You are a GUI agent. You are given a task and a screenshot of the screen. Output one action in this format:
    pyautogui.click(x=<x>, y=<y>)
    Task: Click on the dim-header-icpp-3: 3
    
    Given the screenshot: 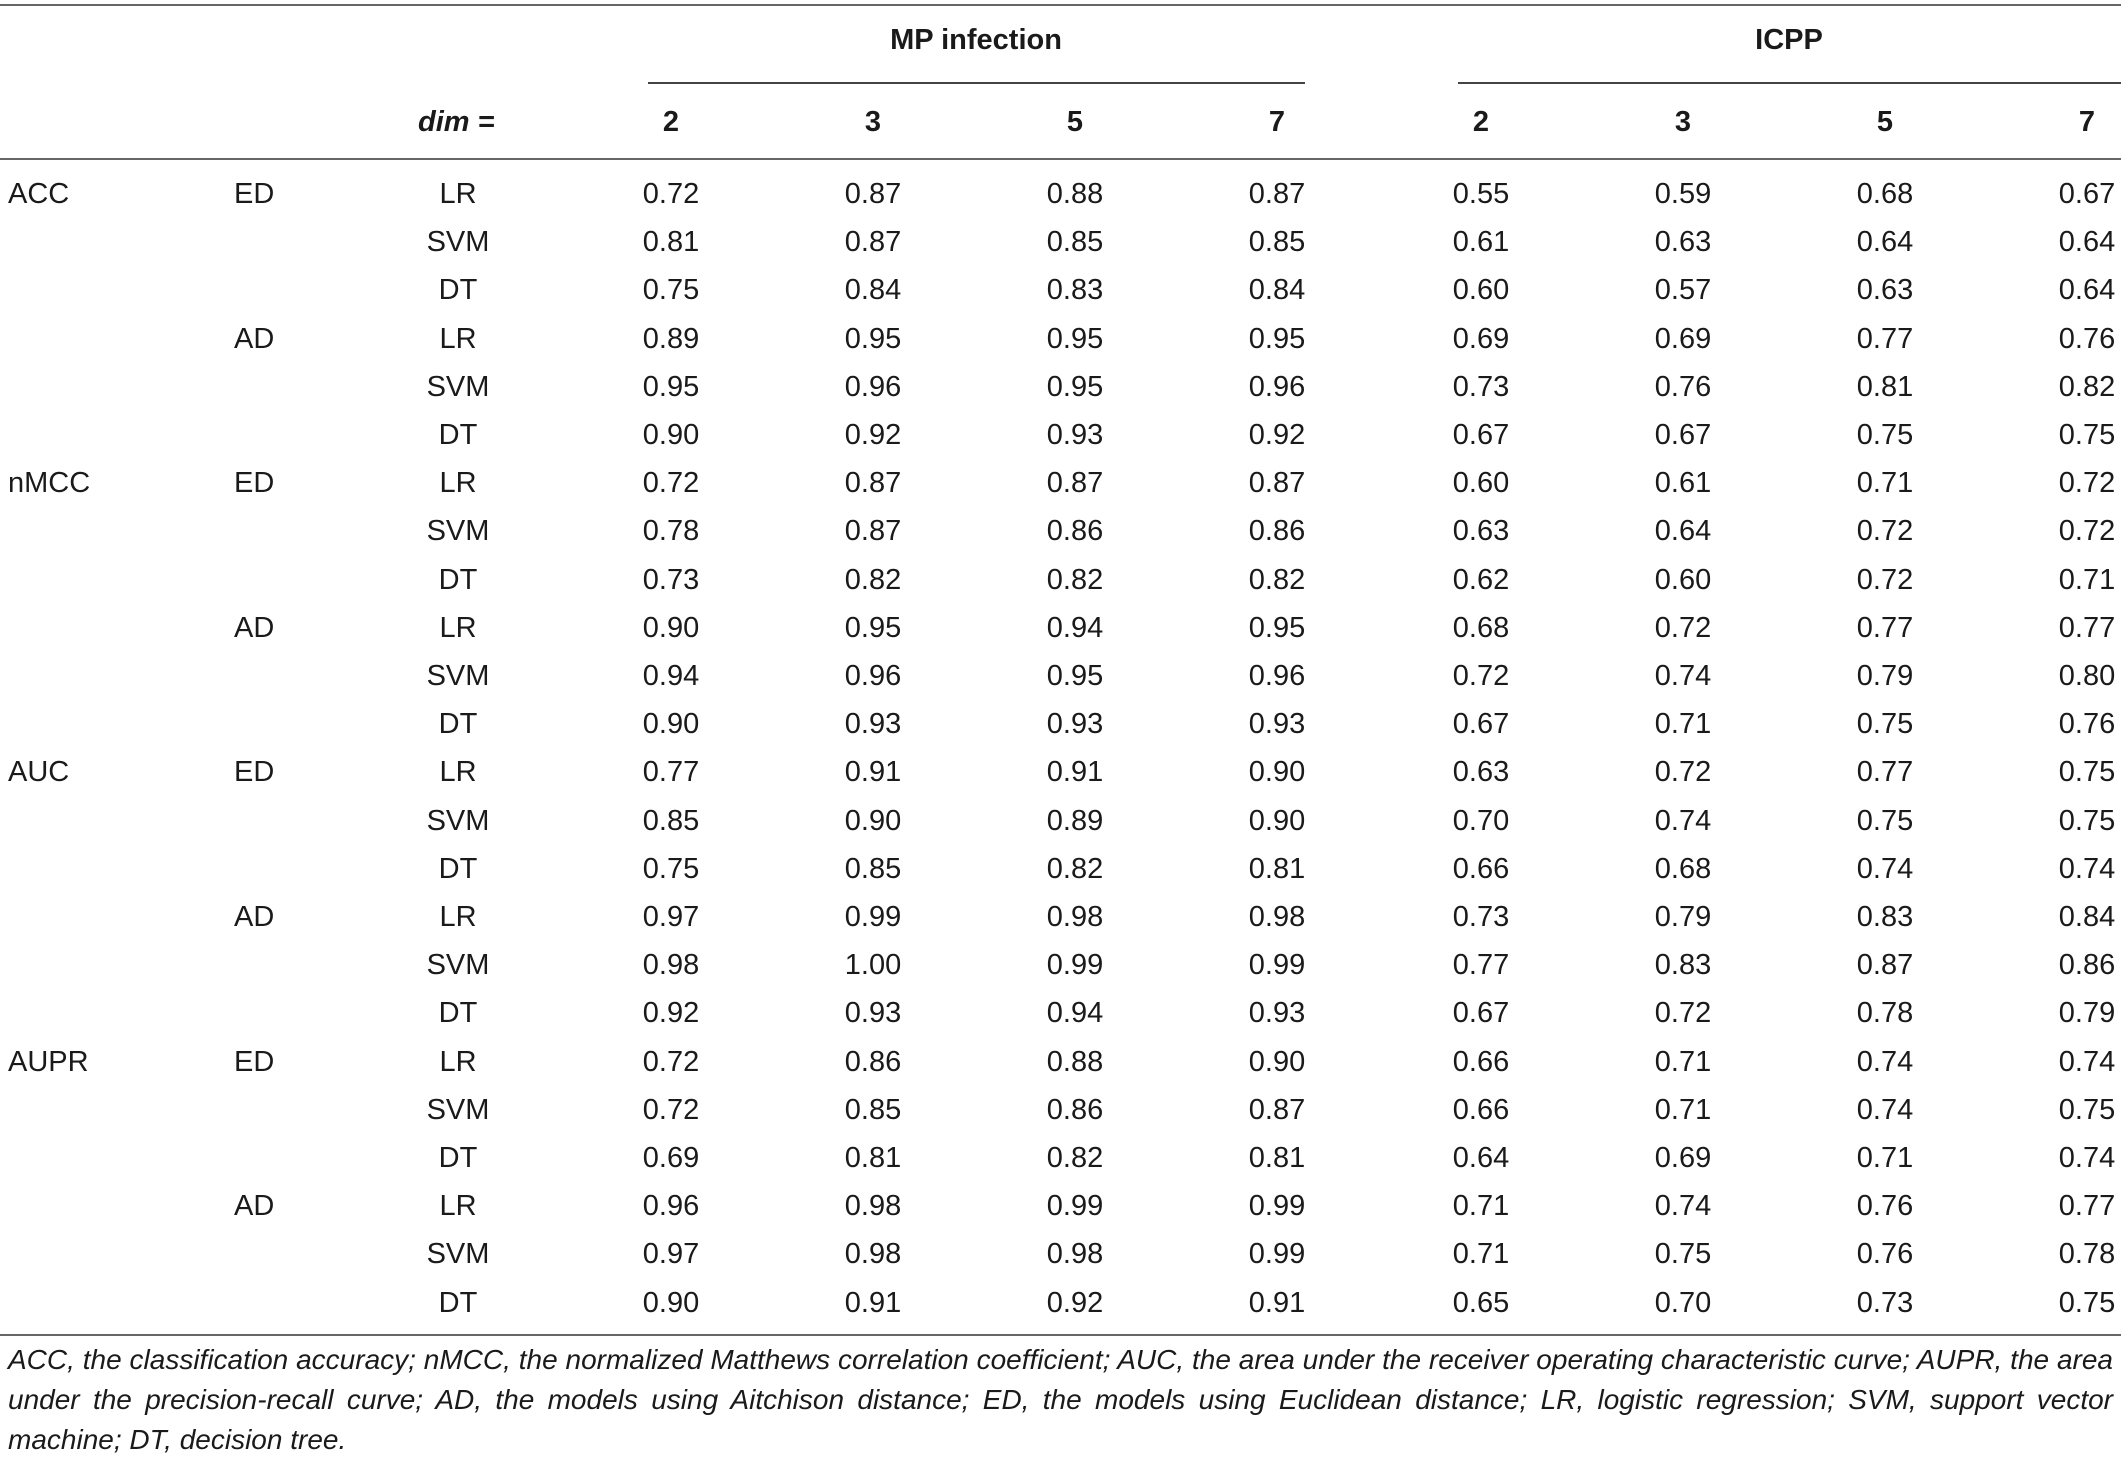 What is the action you would take?
    pyautogui.click(x=1683, y=122)
    